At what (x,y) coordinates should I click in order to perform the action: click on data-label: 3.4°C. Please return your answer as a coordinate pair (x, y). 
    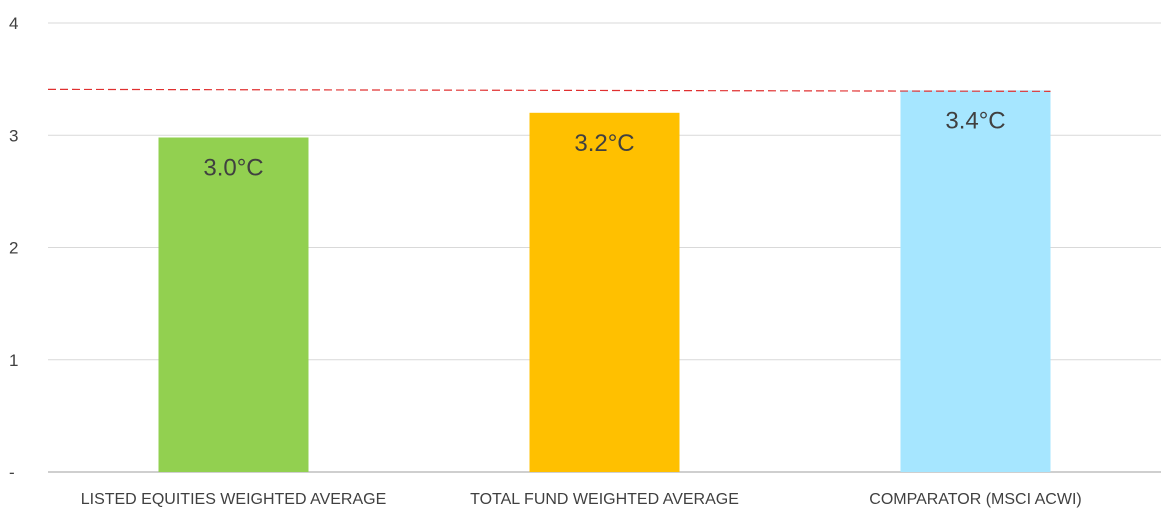
    Looking at the image, I should click on (975, 120).